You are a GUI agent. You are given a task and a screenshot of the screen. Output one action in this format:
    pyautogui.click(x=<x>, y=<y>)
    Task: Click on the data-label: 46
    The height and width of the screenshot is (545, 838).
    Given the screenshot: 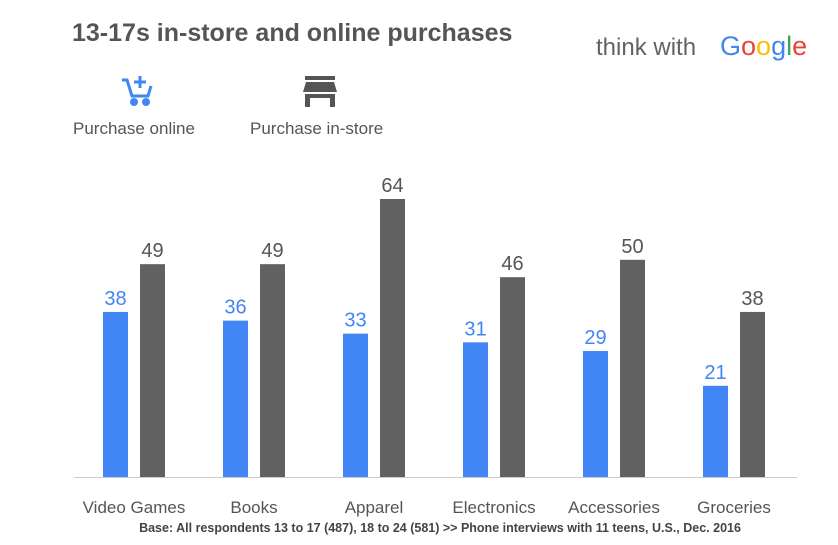 What is the action you would take?
    pyautogui.click(x=512, y=264)
    